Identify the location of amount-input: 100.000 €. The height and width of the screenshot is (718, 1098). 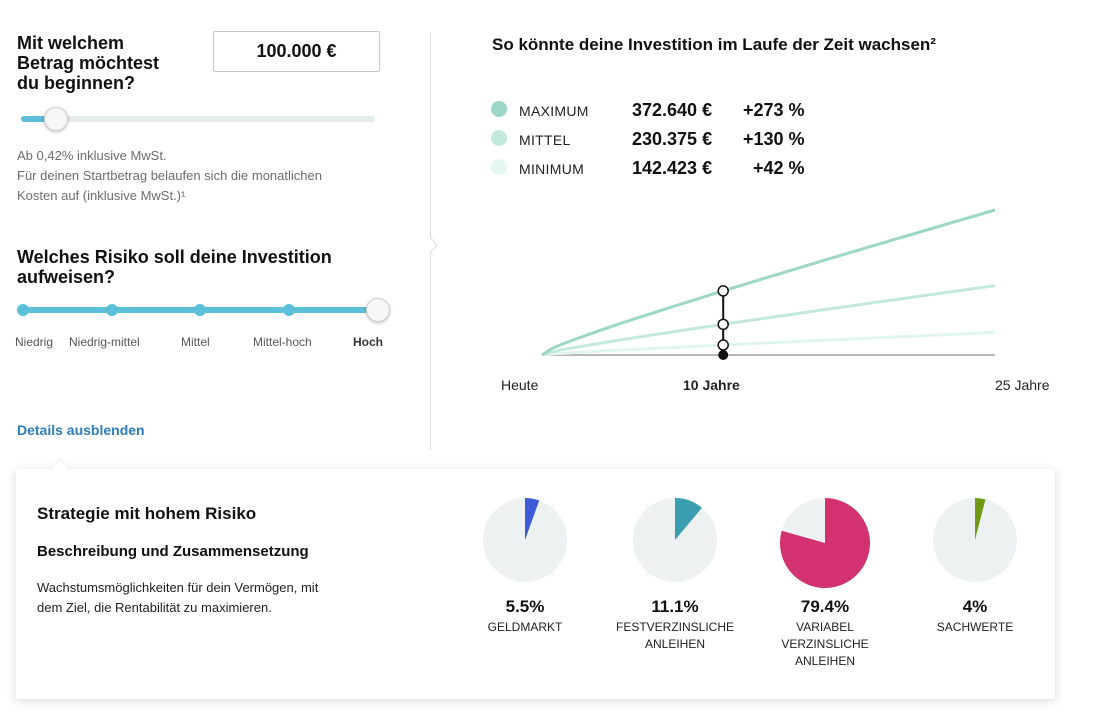
(296, 51).